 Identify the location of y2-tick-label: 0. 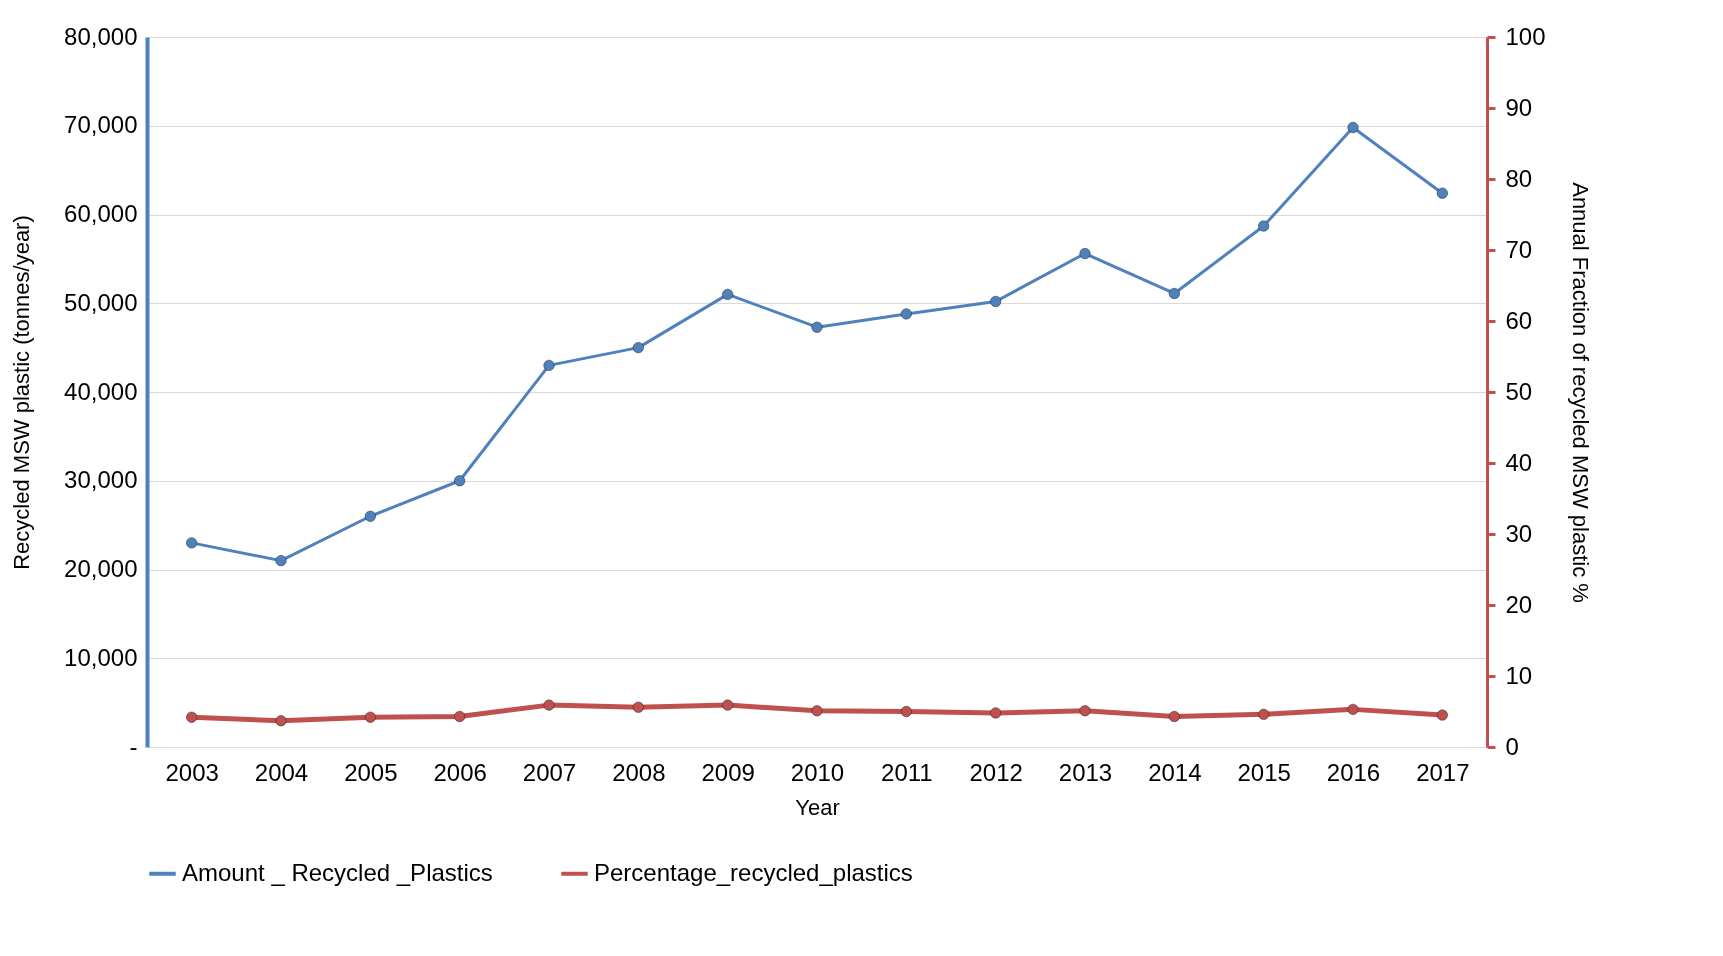
(1512, 746).